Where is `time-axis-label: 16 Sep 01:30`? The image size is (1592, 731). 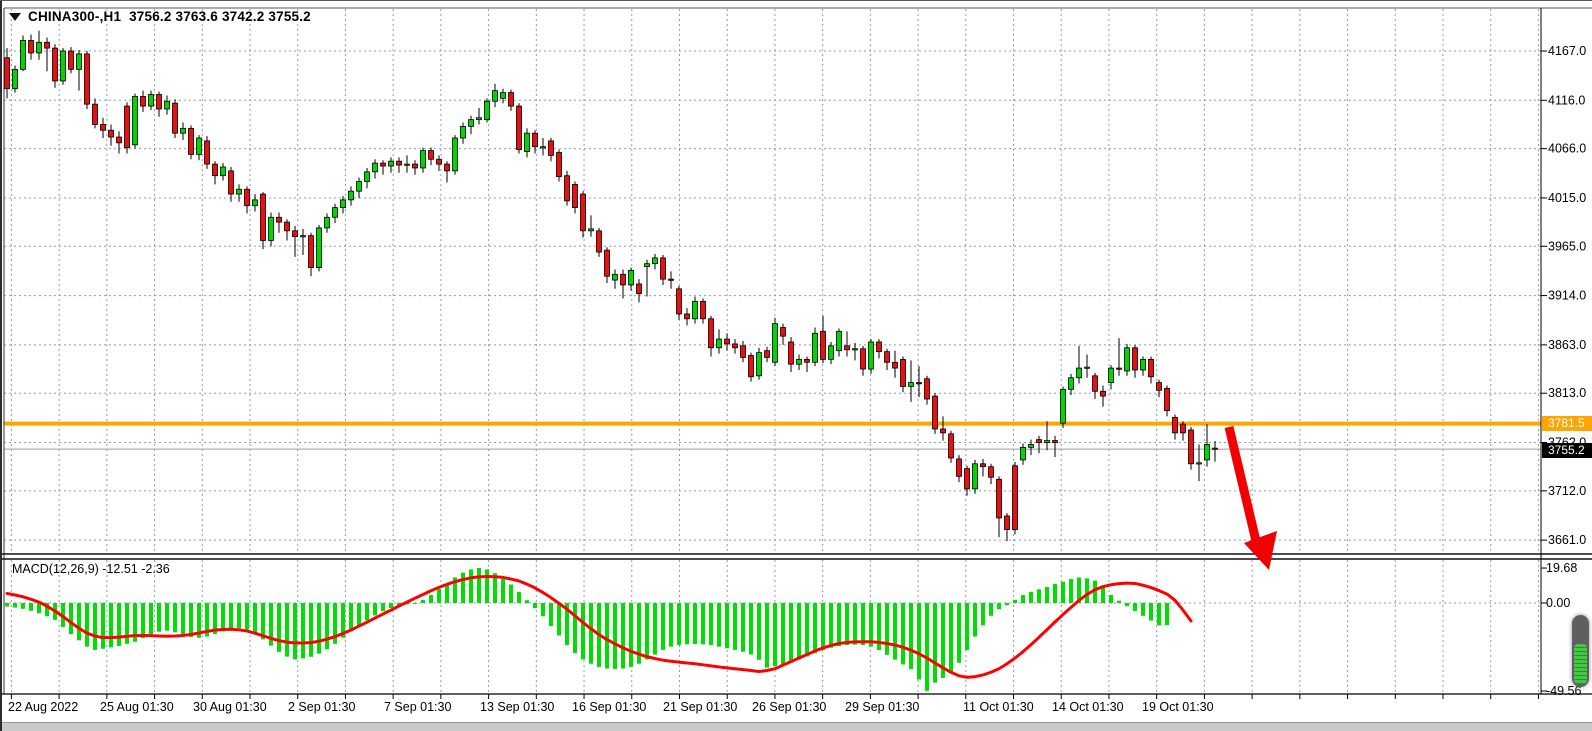 time-axis-label: 16 Sep 01:30 is located at coordinates (609, 707).